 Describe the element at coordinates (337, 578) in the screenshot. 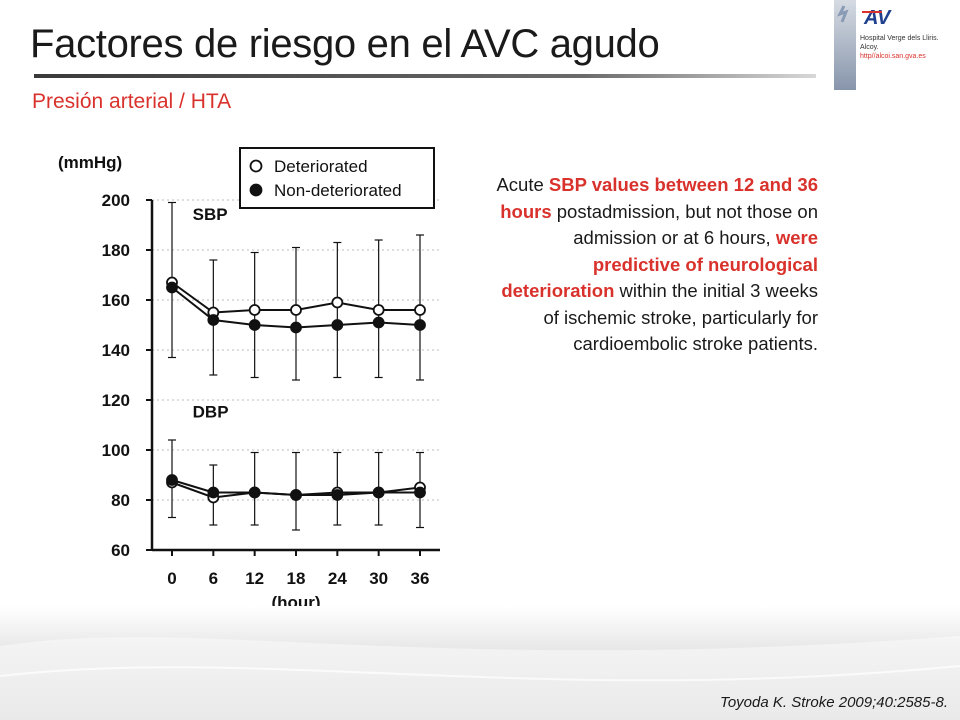

I see `x-tick-label: 24` at that location.